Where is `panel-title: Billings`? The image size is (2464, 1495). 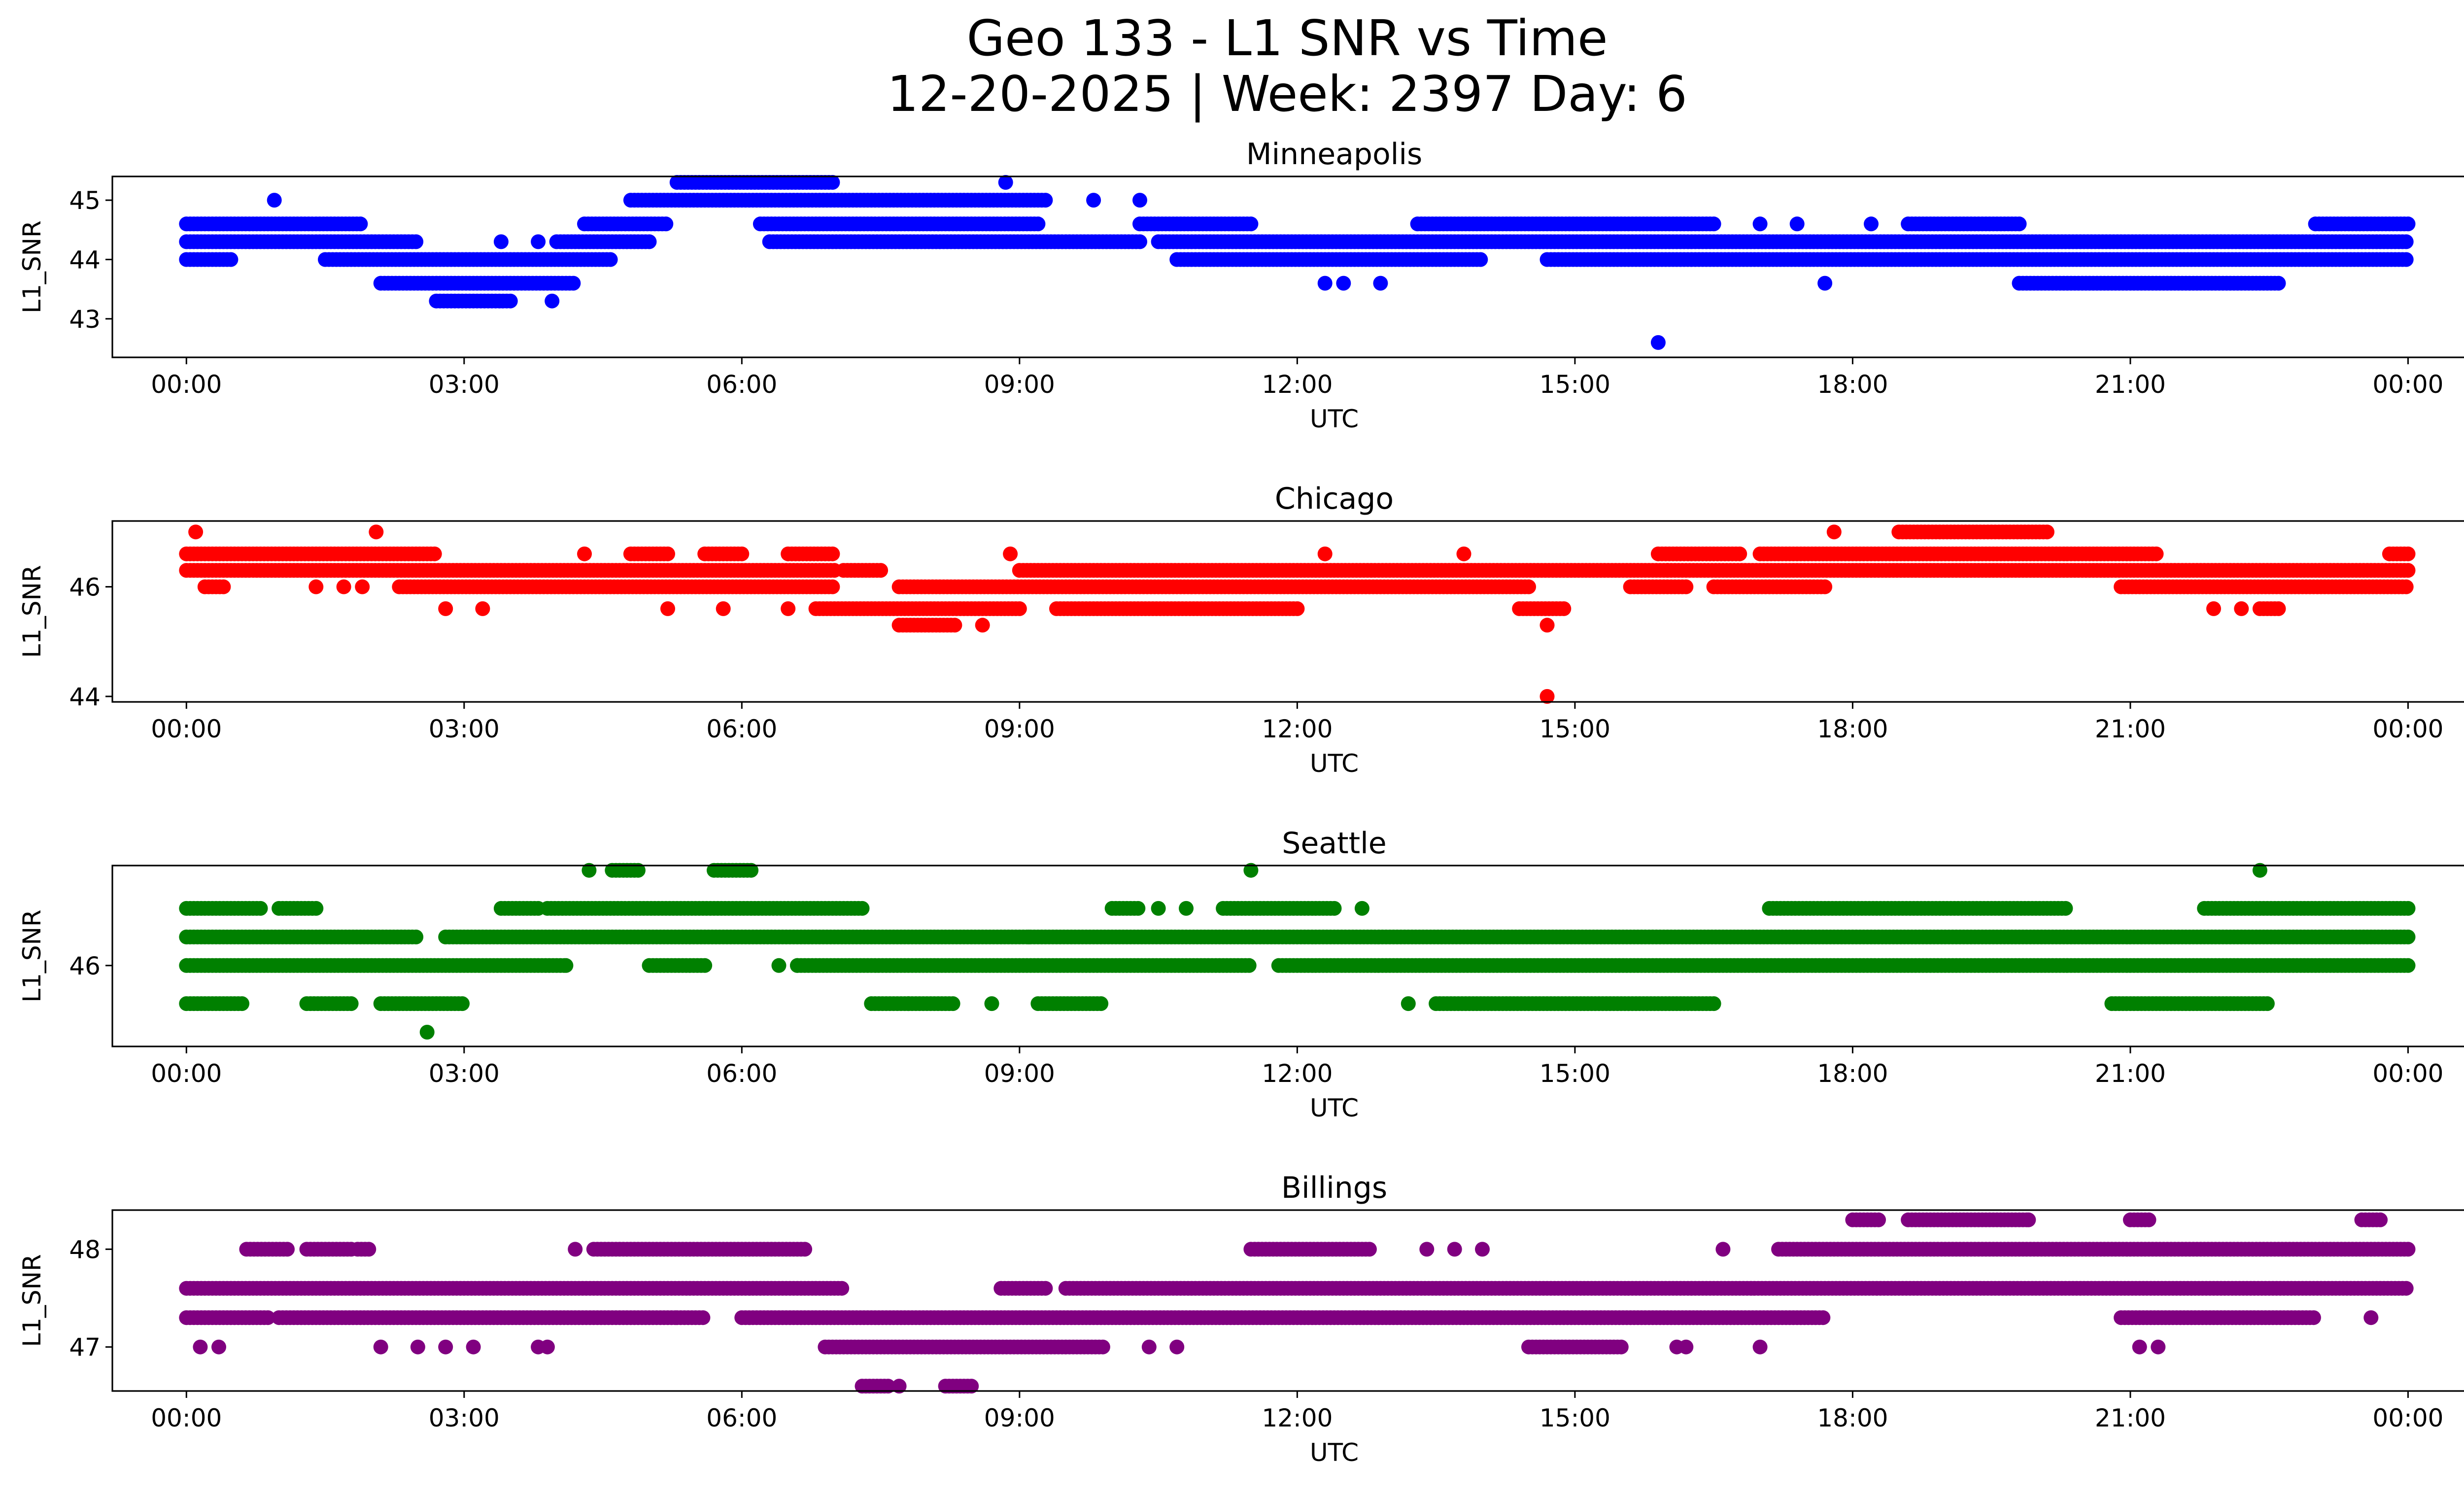 panel-title: Billings is located at coordinates (1334, 1188).